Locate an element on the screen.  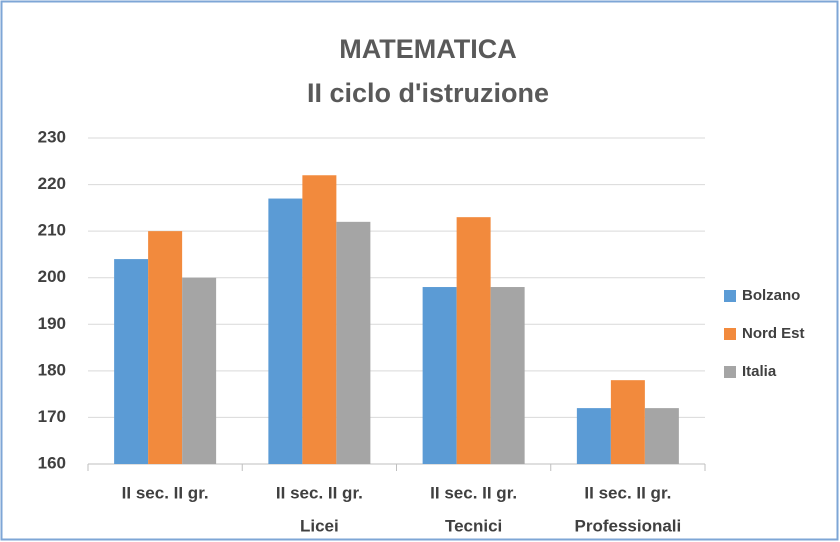
chart-title: MATEMATICA is located at coordinates (427, 49).